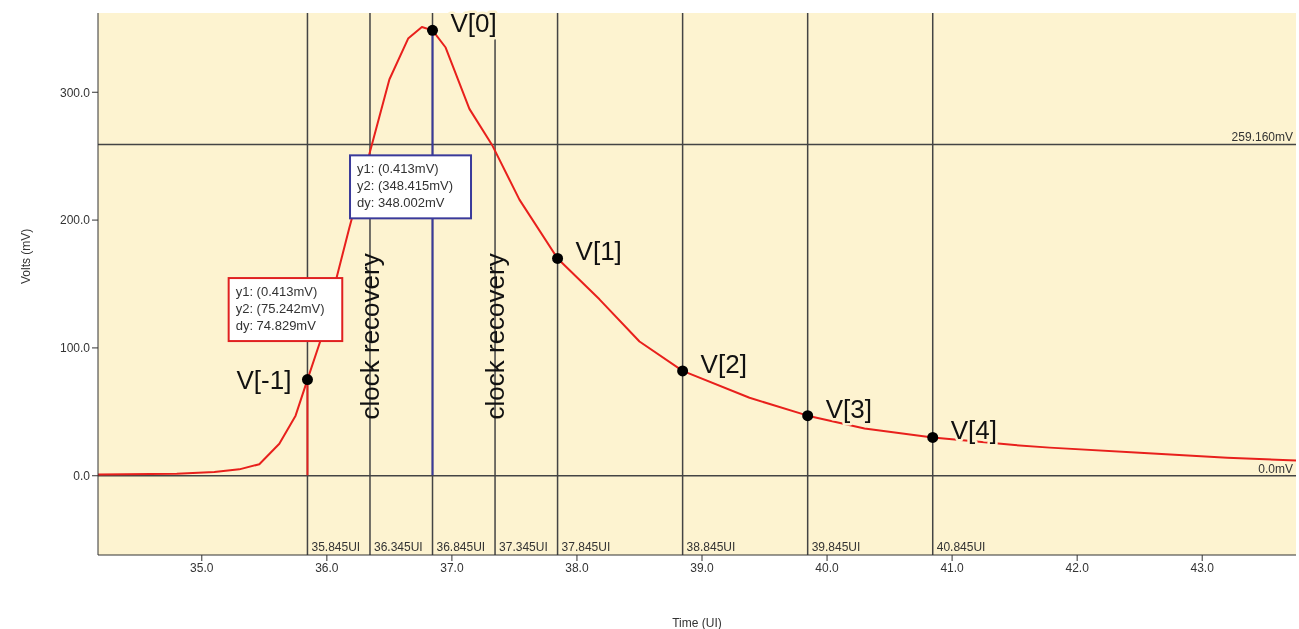 This screenshot has width=1299, height=629. What do you see at coordinates (280, 309) in the screenshot?
I see `annotation: y1: (0.413mV) y2: (75.242mV) dy: 74.829mV` at bounding box center [280, 309].